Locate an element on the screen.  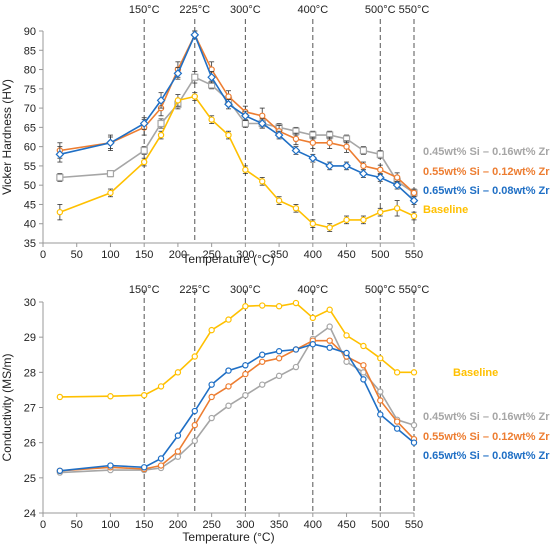
y-tick-label: 75 is located at coordinates (30, 90).